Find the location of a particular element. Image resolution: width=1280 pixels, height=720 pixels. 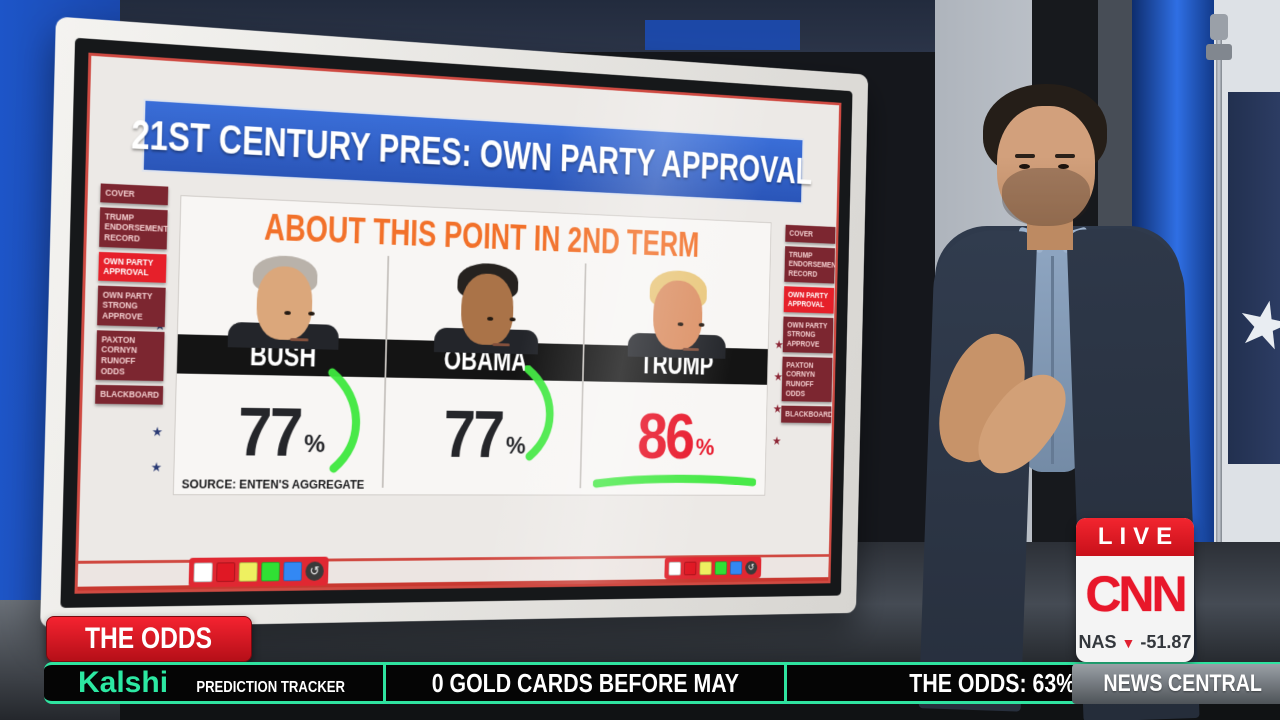

trump-photo is located at coordinates (677, 312).